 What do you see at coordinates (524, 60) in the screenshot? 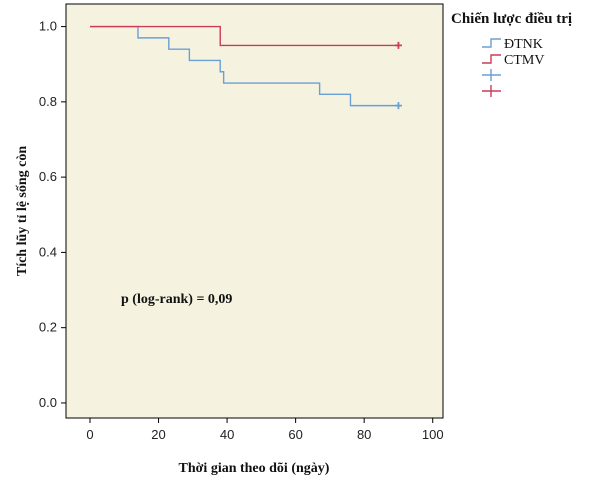
I see `legend-label-ctmv: CTMV` at bounding box center [524, 60].